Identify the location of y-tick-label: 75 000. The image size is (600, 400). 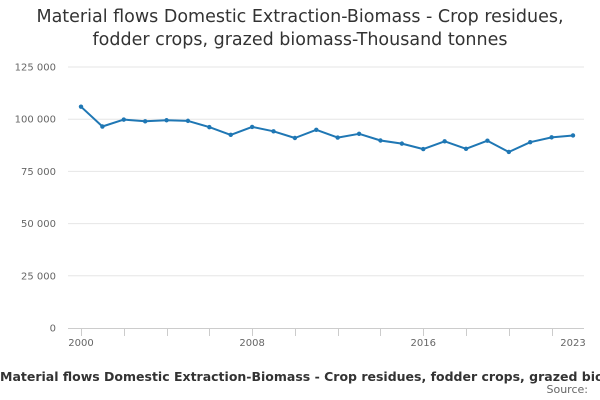
(38, 172).